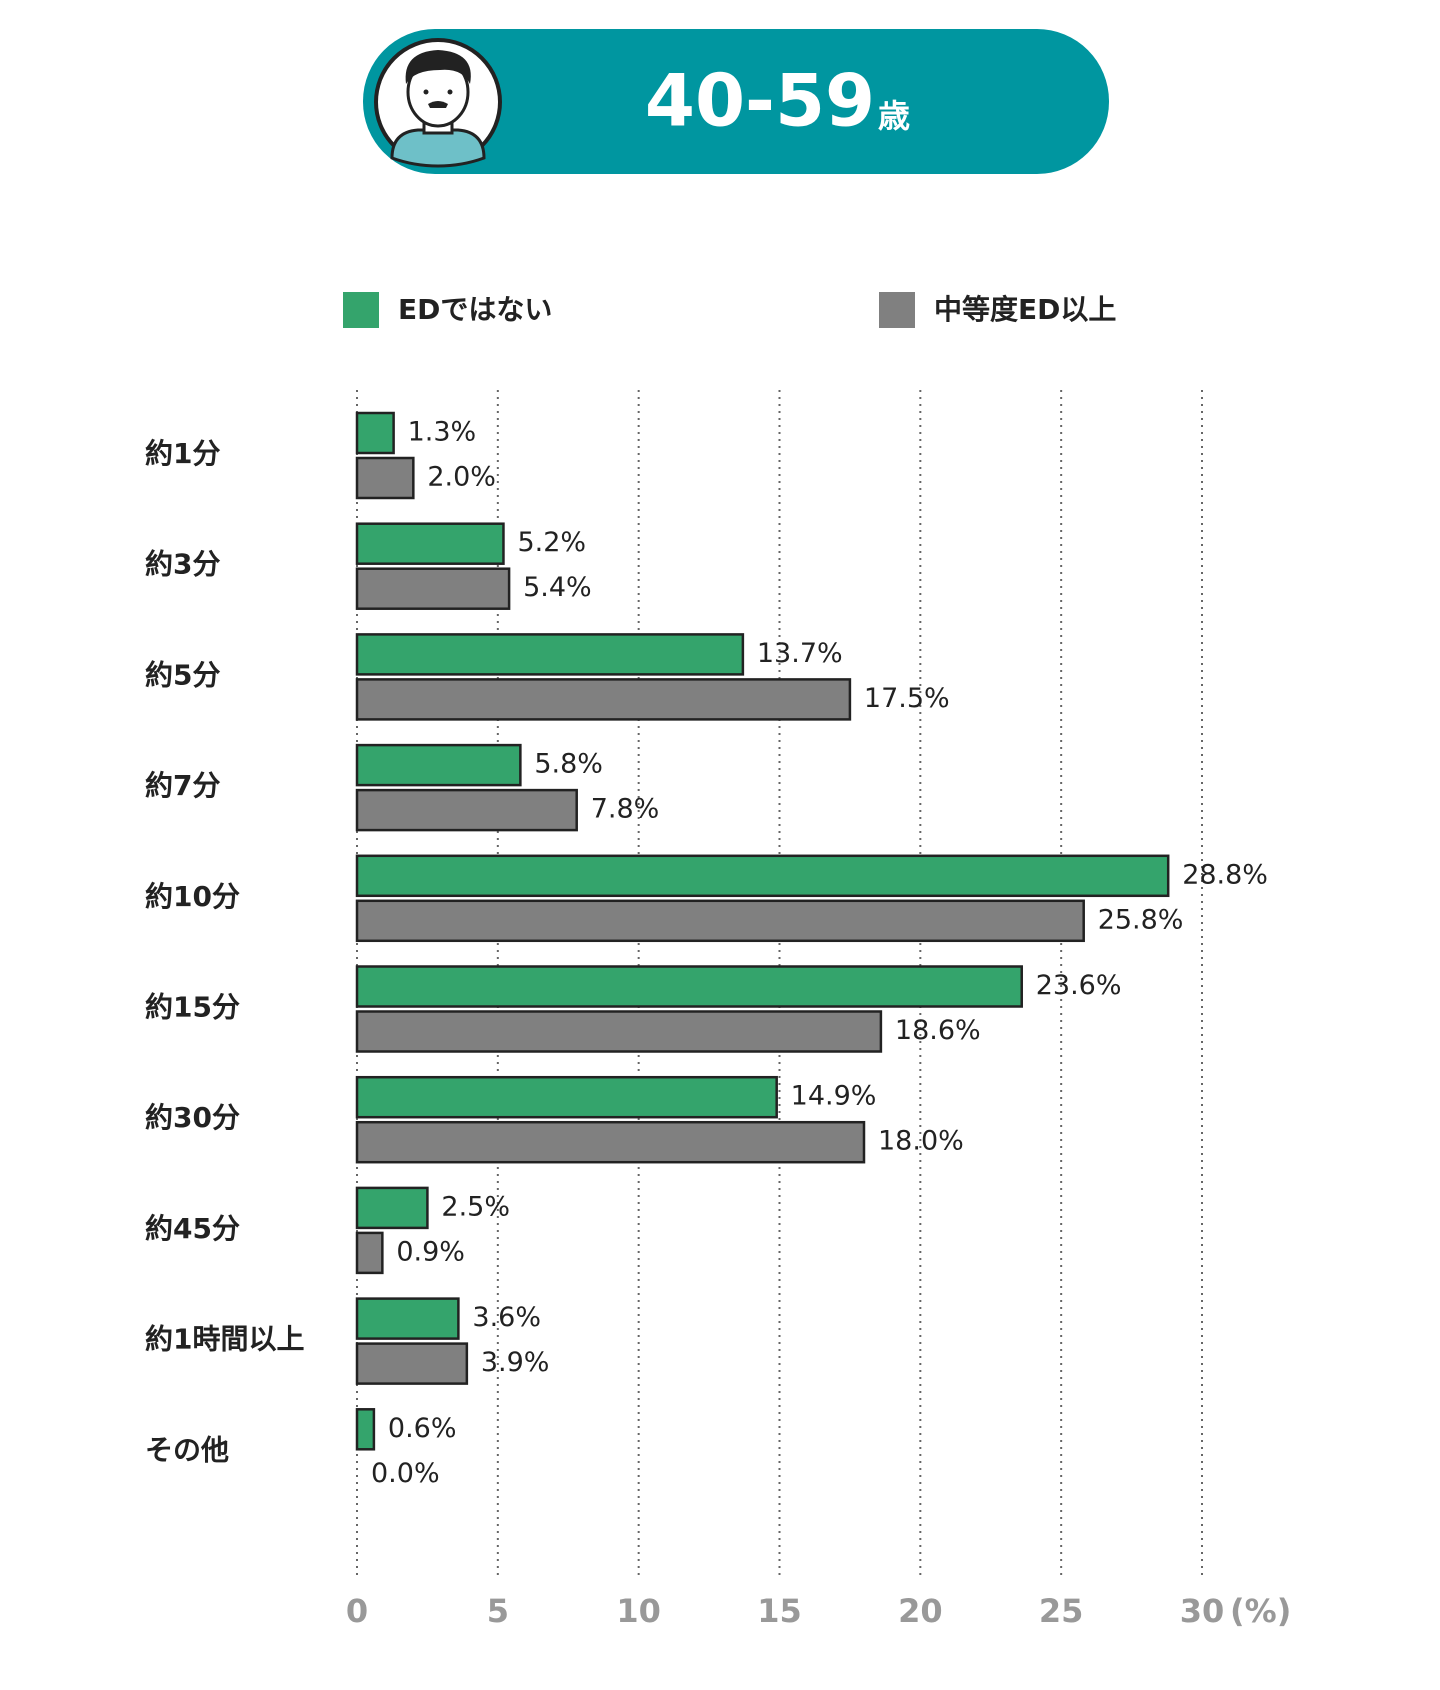 The height and width of the screenshot is (1690, 1440). What do you see at coordinates (475, 1206) in the screenshot?
I see `value-label: 2.5%` at bounding box center [475, 1206].